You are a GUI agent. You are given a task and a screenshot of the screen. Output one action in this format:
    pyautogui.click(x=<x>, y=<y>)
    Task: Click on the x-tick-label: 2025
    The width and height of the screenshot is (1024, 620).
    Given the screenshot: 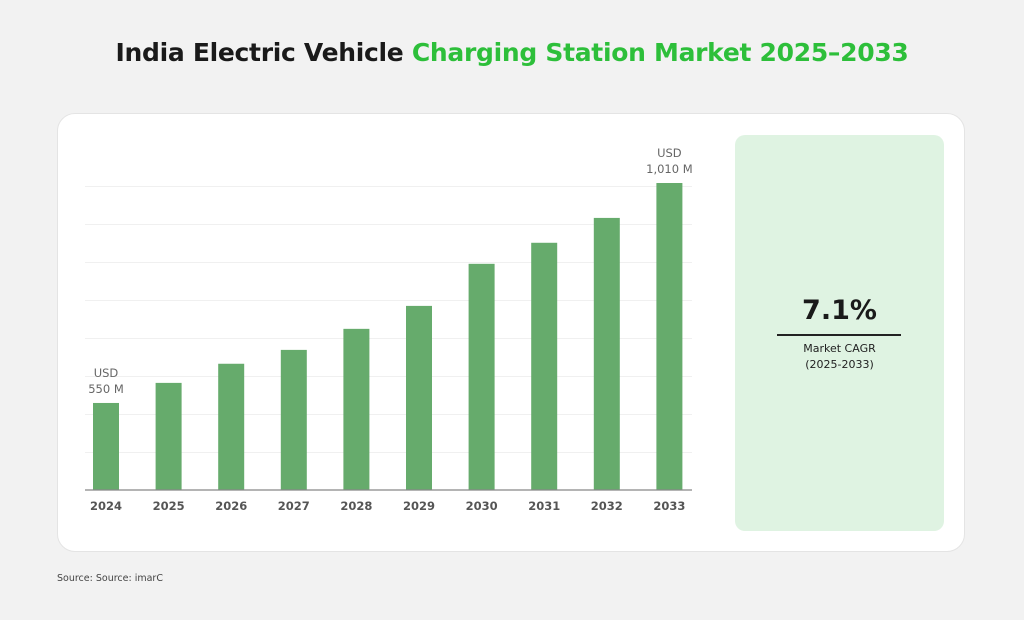 What is the action you would take?
    pyautogui.click(x=169, y=506)
    